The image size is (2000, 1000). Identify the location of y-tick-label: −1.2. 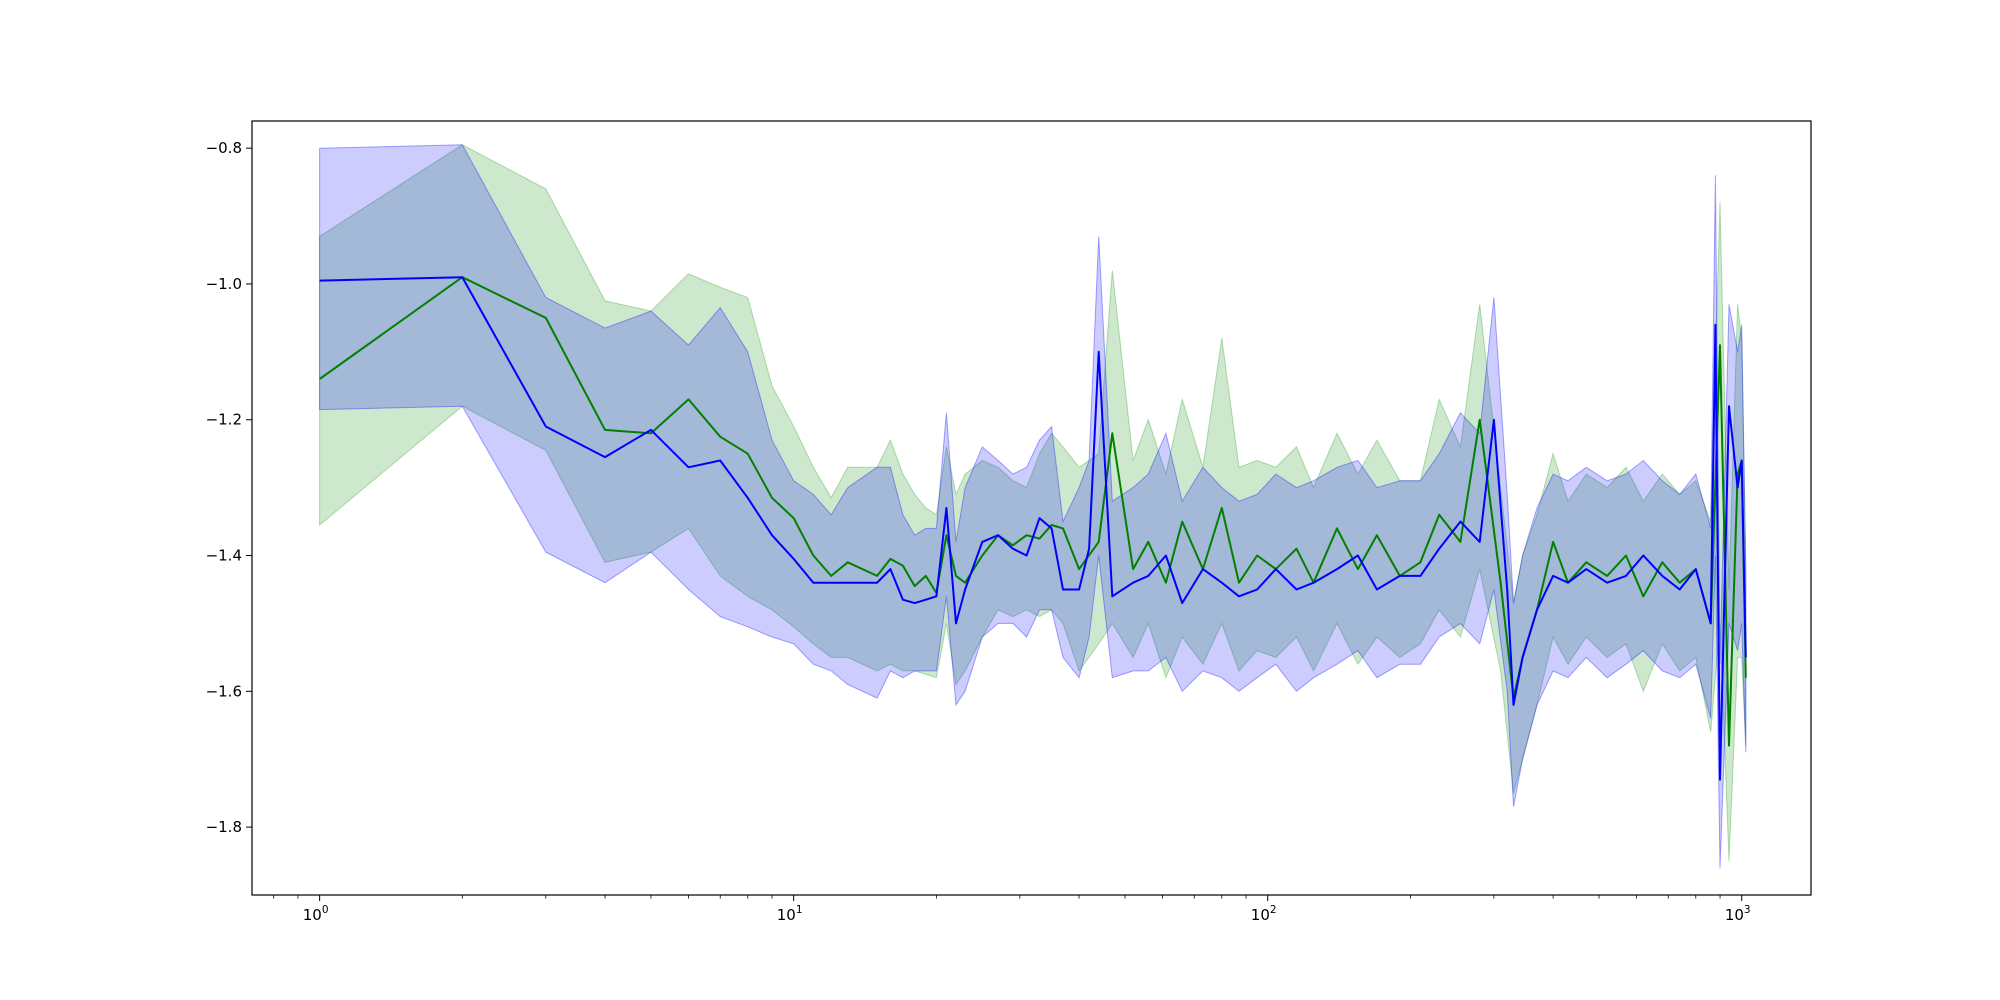
(224, 420).